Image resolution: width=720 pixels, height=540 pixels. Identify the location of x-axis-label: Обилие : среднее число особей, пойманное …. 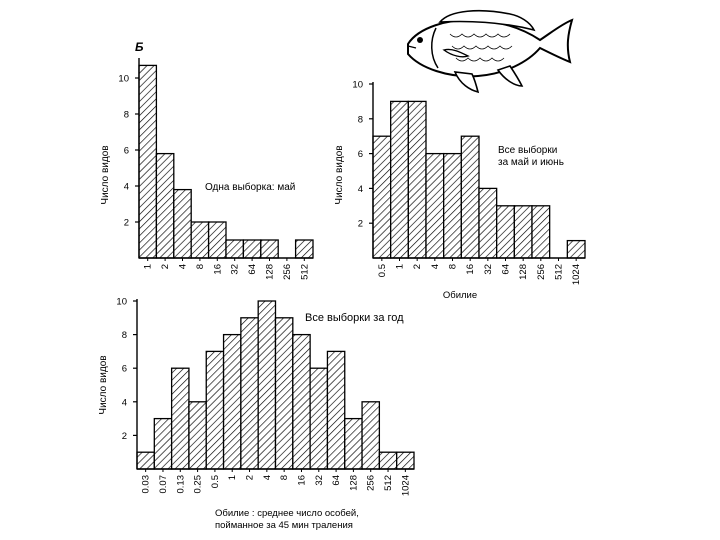
(287, 519).